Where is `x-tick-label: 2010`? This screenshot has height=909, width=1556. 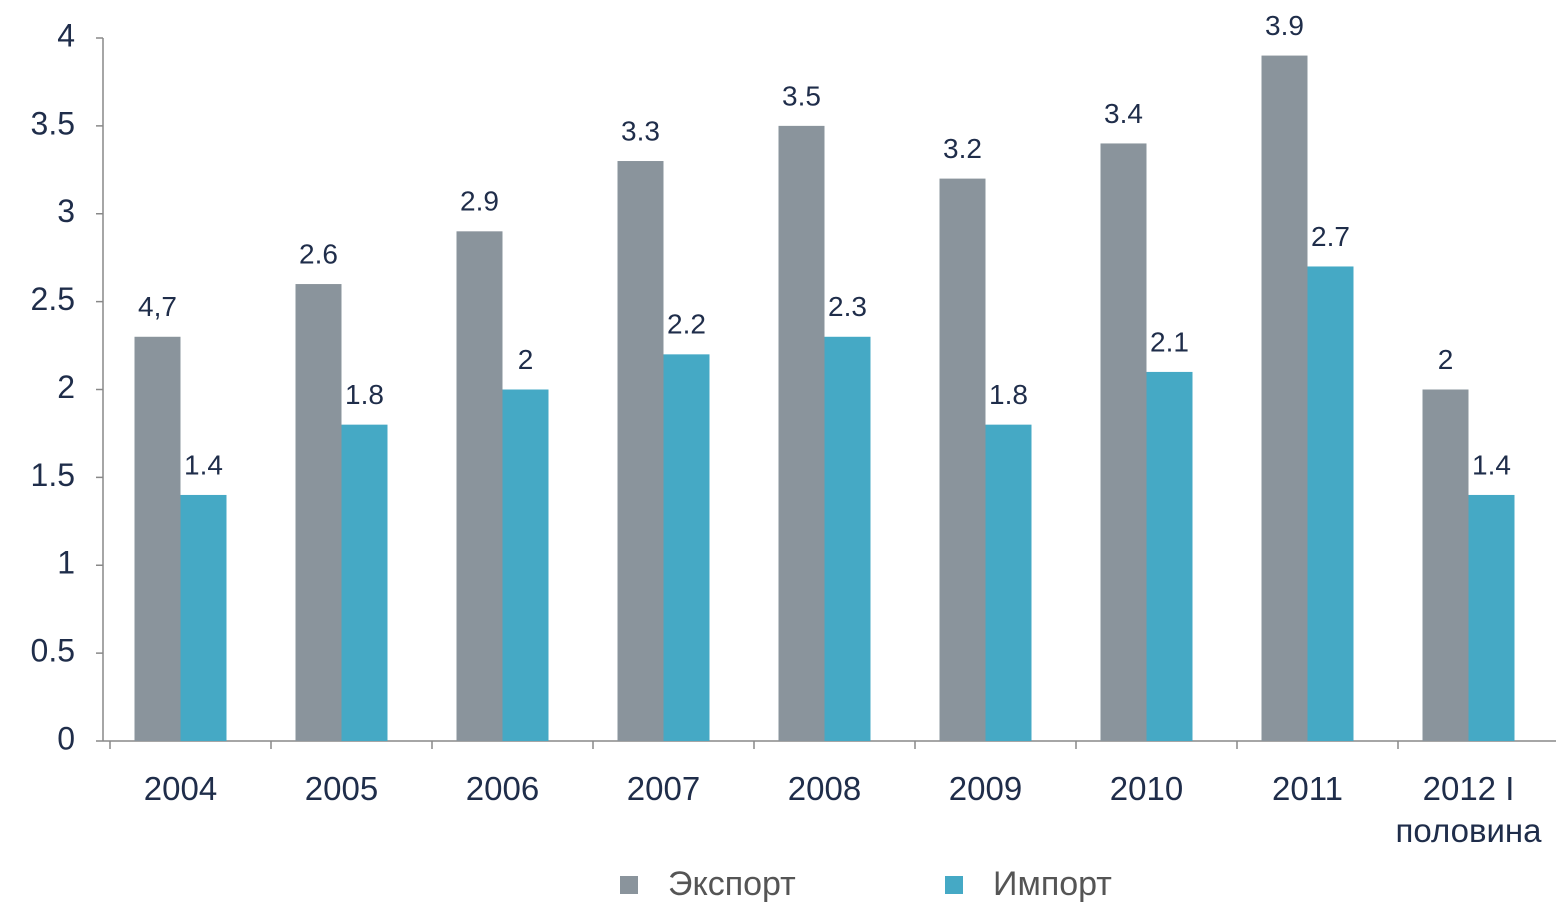 x-tick-label: 2010 is located at coordinates (1146, 788).